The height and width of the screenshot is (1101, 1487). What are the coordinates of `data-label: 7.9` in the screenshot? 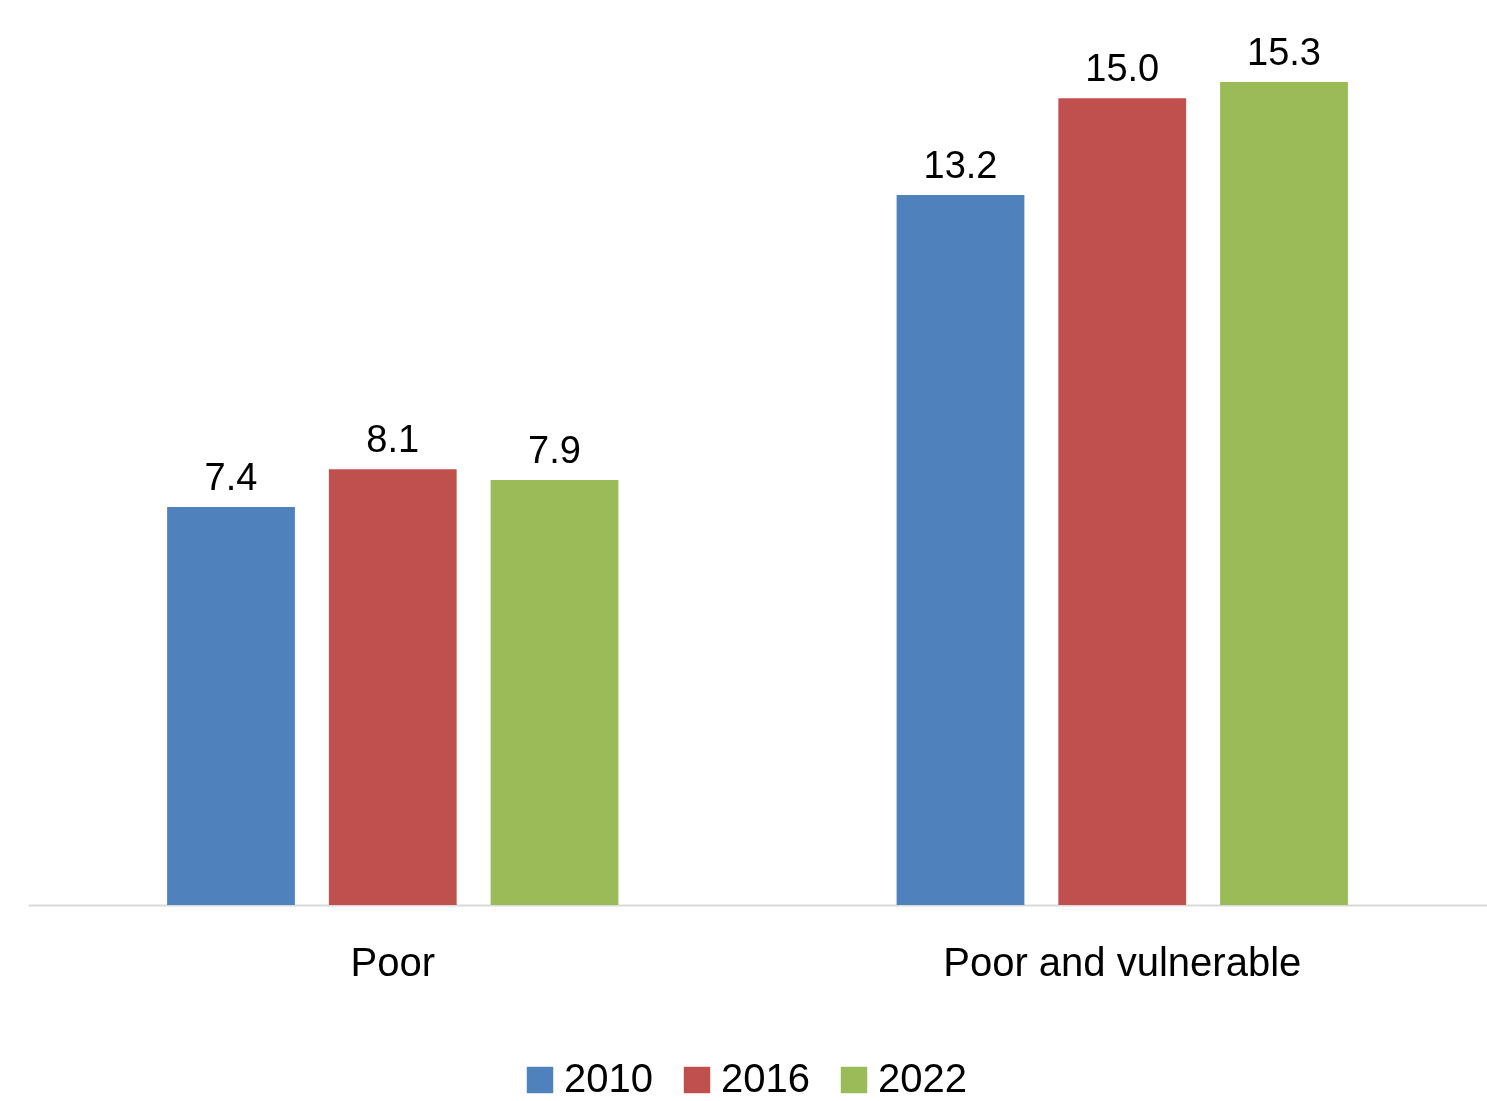 It's located at (554, 450).